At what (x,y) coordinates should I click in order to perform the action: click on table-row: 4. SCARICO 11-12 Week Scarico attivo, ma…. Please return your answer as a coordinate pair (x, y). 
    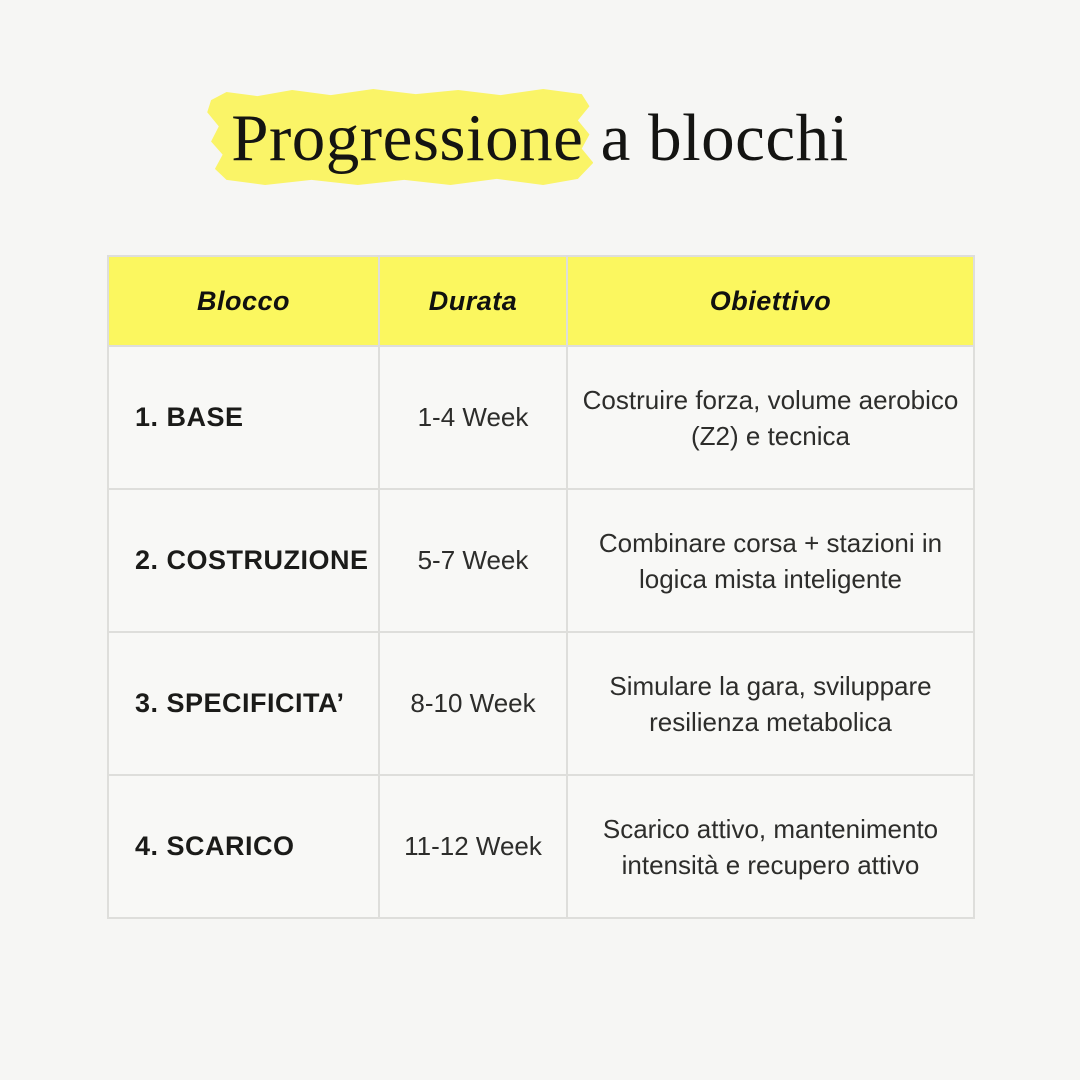
    Looking at the image, I should click on (541, 846).